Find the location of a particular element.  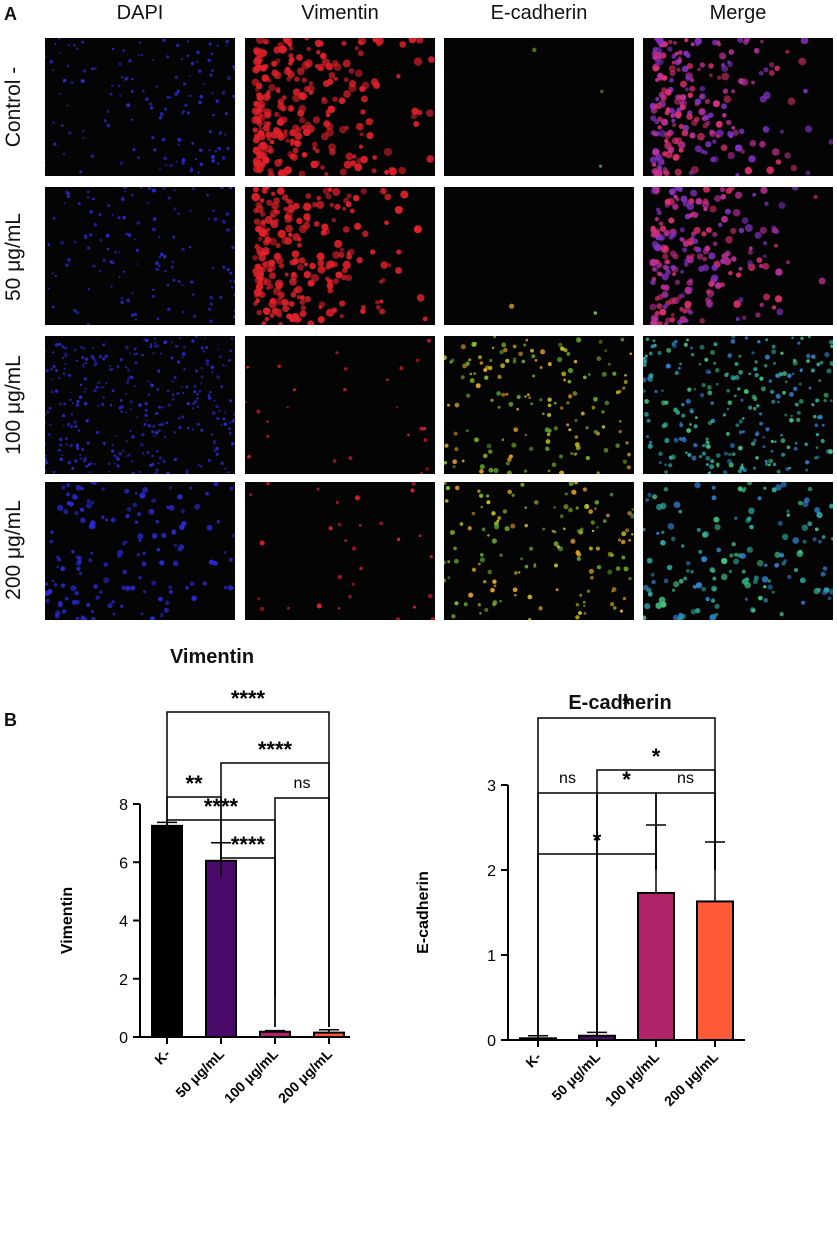

panel-b-label: B is located at coordinates (10, 720).